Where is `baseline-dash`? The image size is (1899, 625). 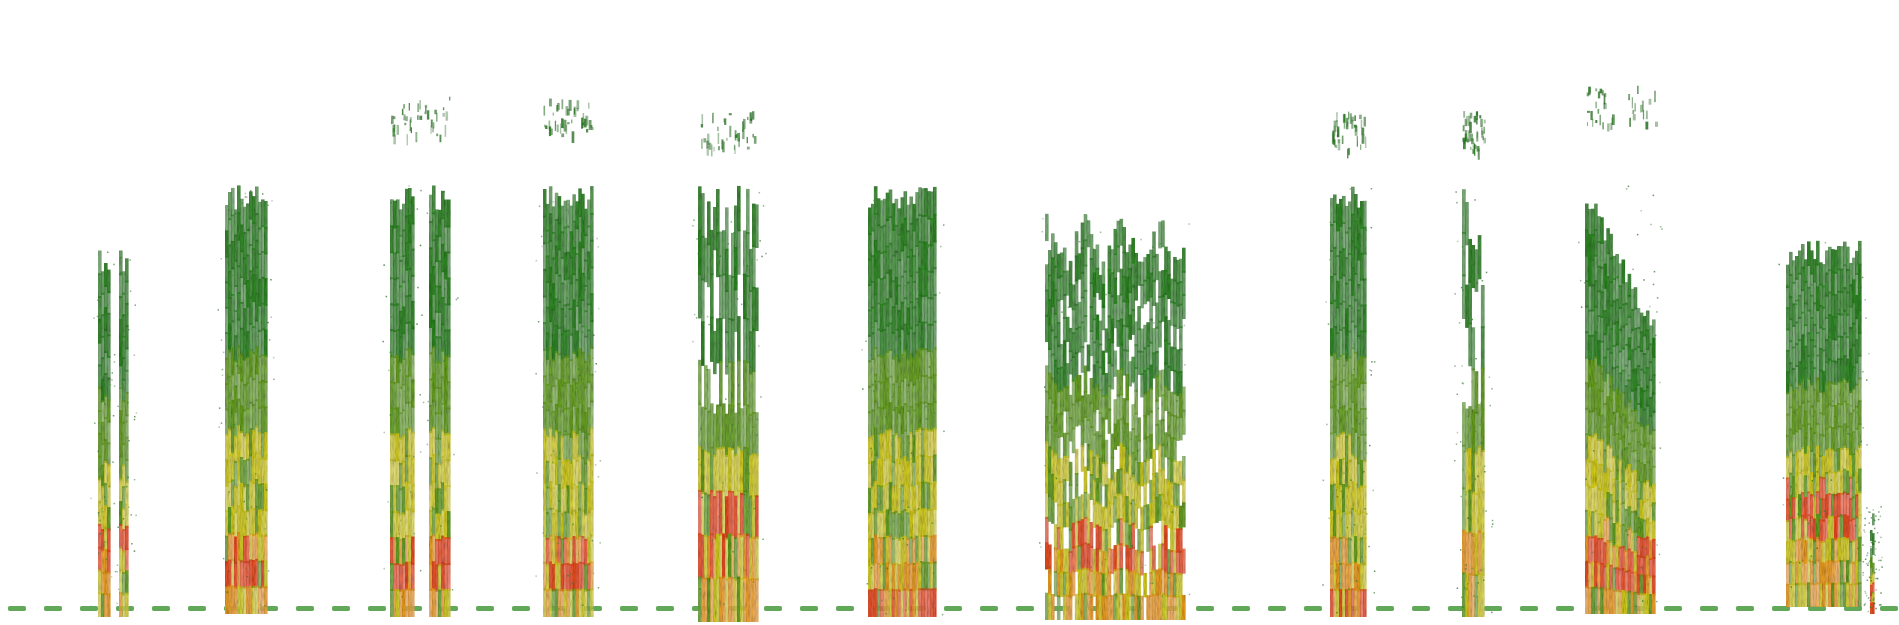
baseline-dash is located at coordinates (1889, 608).